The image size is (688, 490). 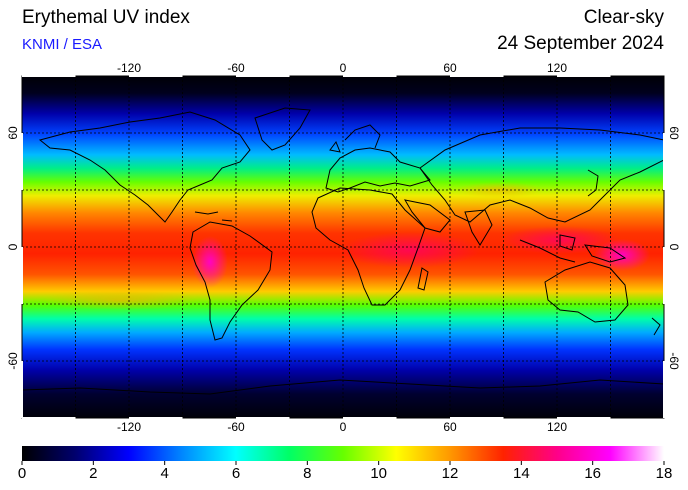 What do you see at coordinates (450, 473) in the screenshot?
I see `colorbar-label: 12` at bounding box center [450, 473].